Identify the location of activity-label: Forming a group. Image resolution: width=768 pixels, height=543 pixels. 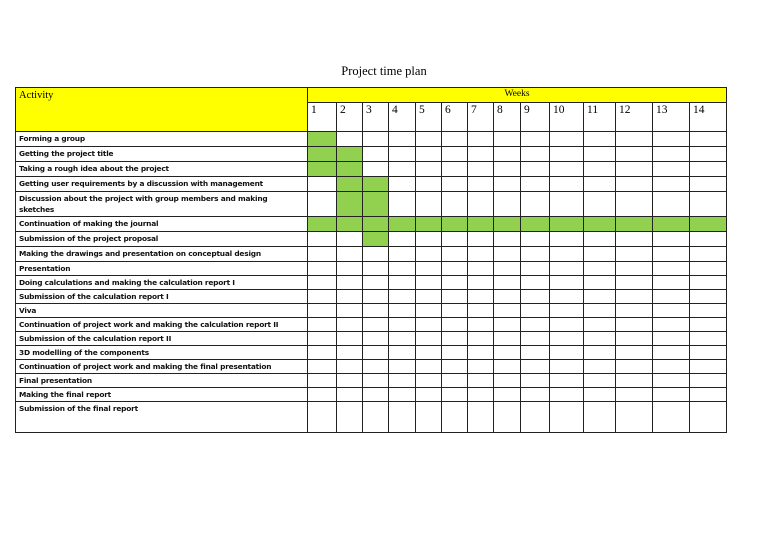
(161, 139).